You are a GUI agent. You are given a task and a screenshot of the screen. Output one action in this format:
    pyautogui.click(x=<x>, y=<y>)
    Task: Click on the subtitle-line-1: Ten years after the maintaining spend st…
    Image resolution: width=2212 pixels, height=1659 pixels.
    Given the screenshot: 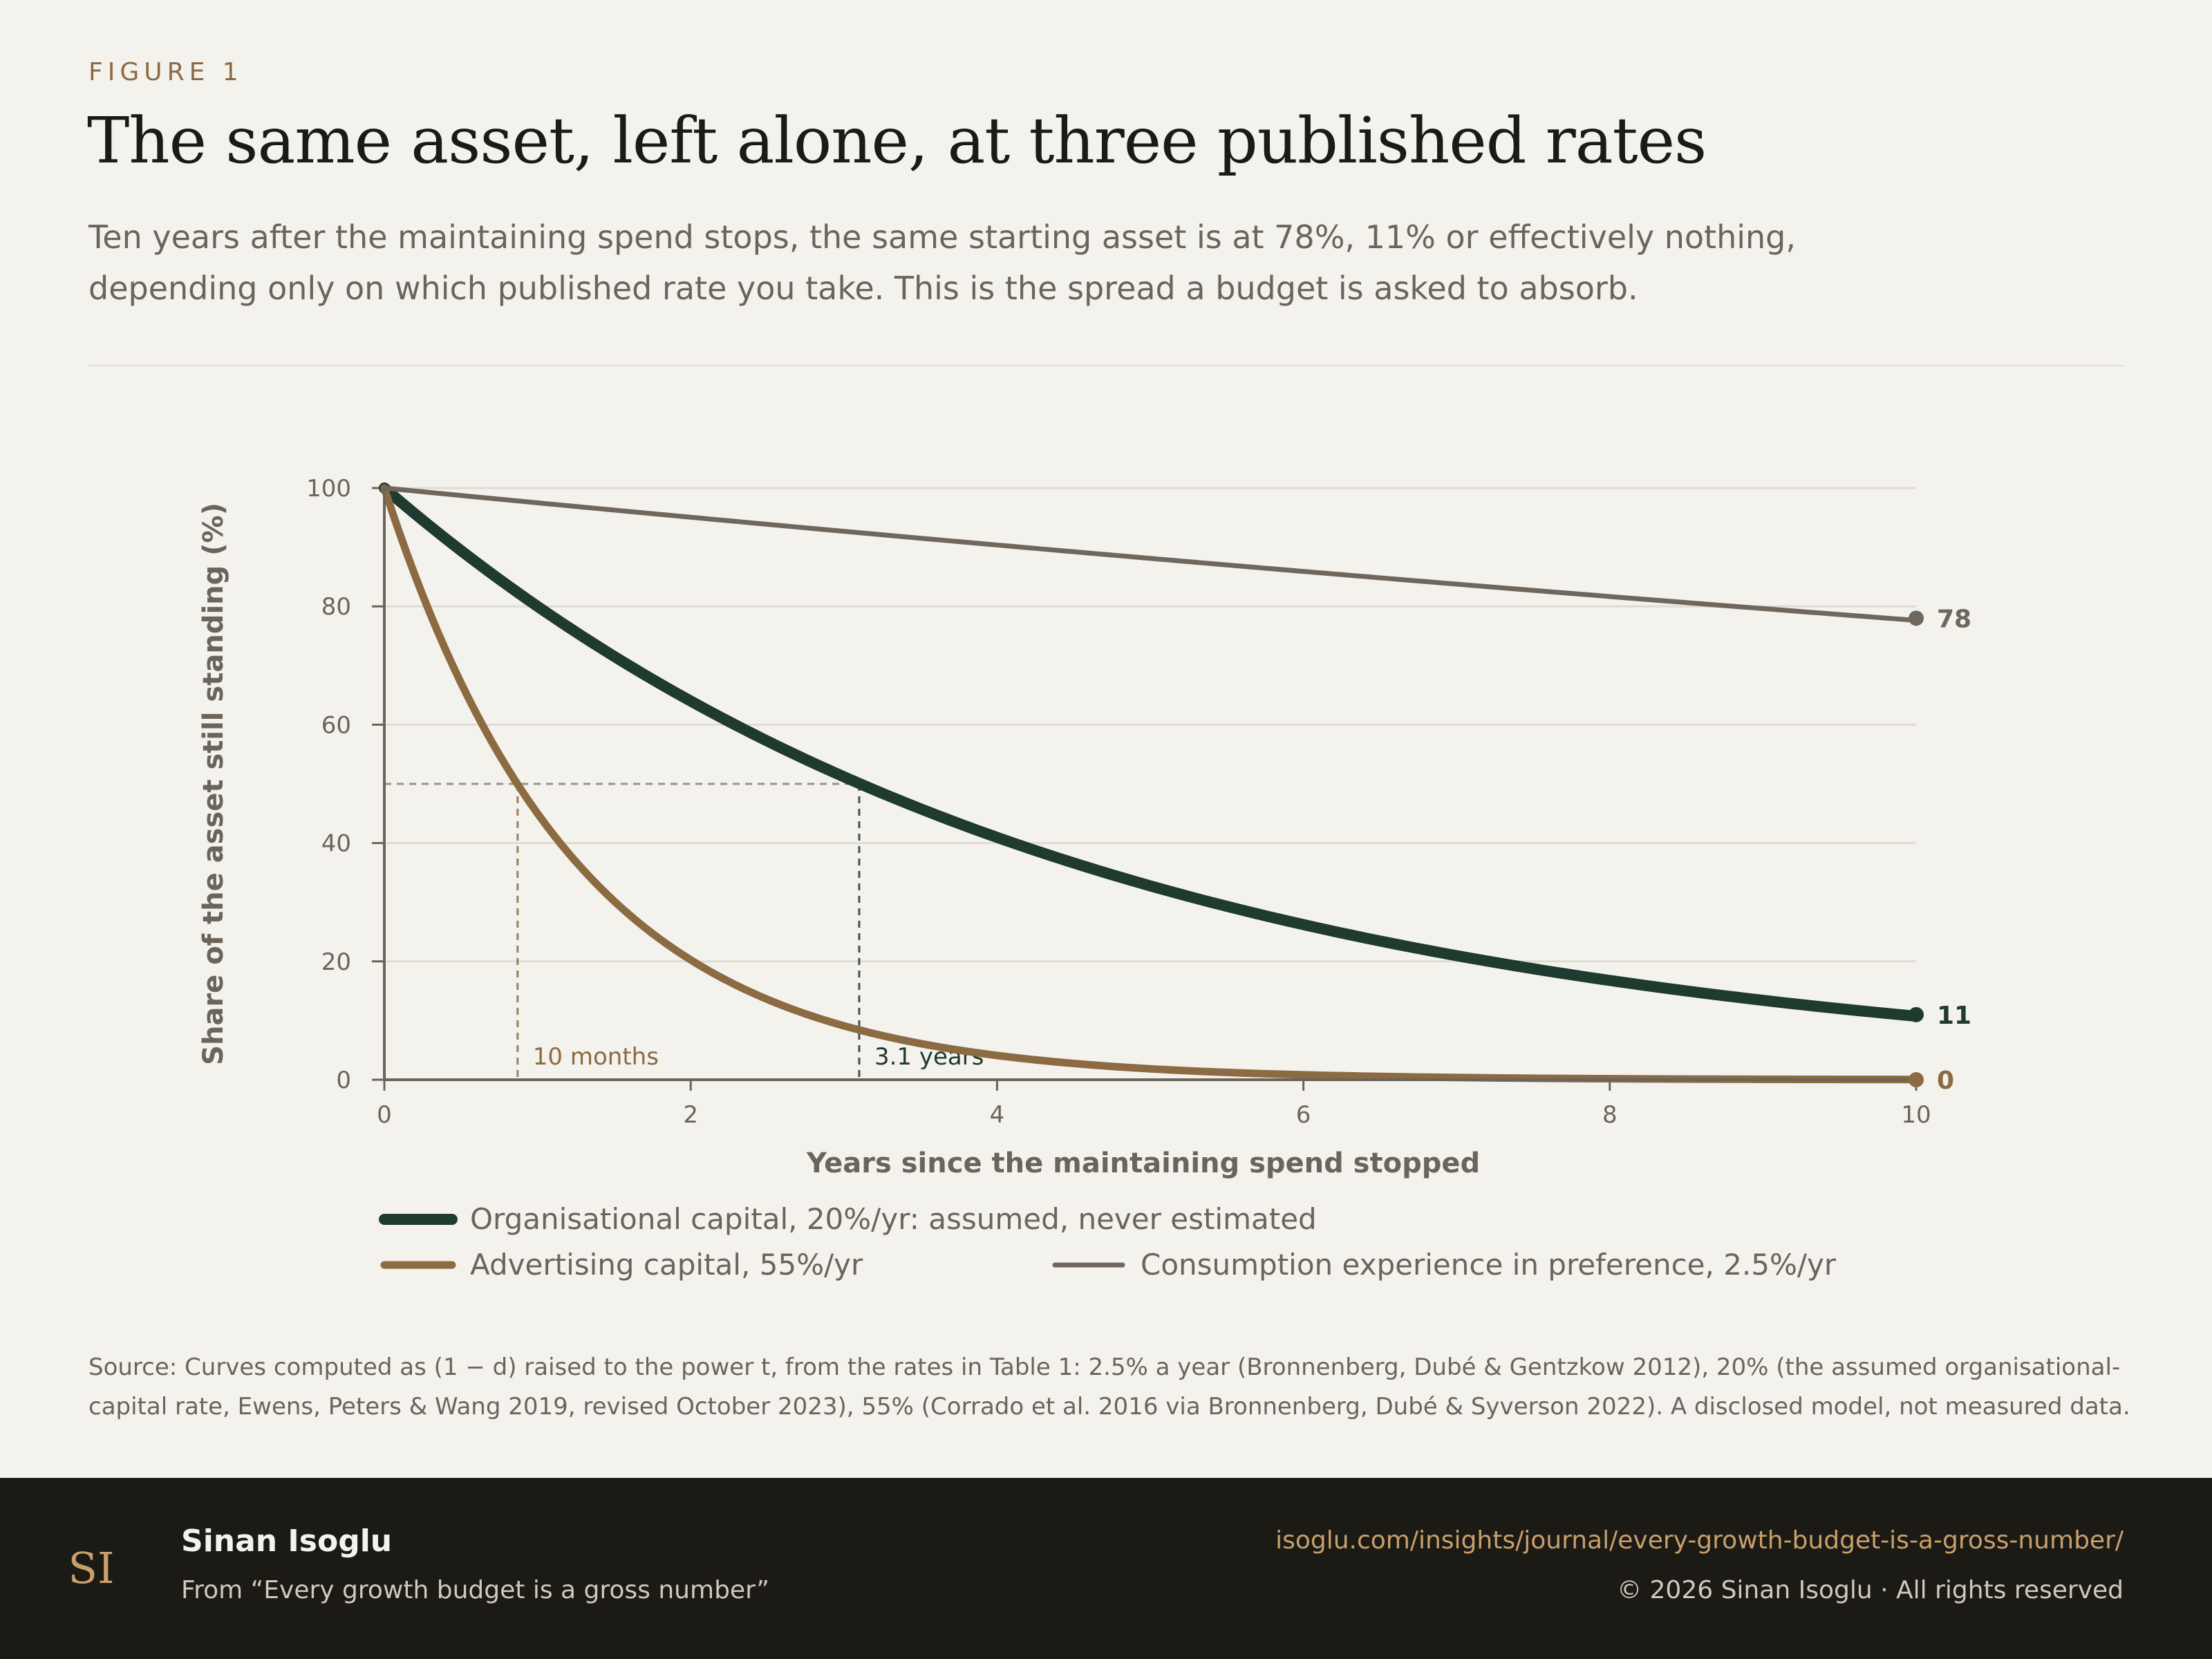 What is the action you would take?
    pyautogui.click(x=942, y=237)
    